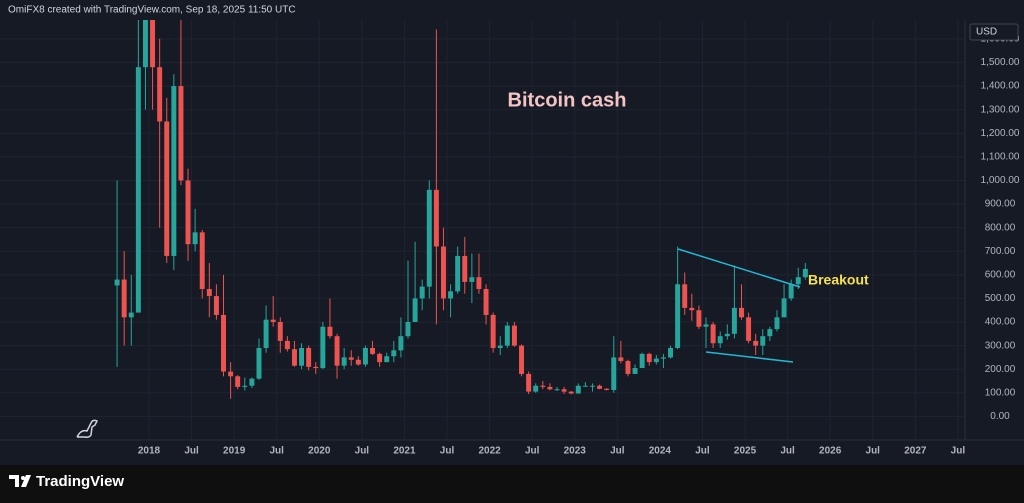 The height and width of the screenshot is (503, 1024). What do you see at coordinates (1000, 322) in the screenshot?
I see `y-tick-label: 400.00` at bounding box center [1000, 322].